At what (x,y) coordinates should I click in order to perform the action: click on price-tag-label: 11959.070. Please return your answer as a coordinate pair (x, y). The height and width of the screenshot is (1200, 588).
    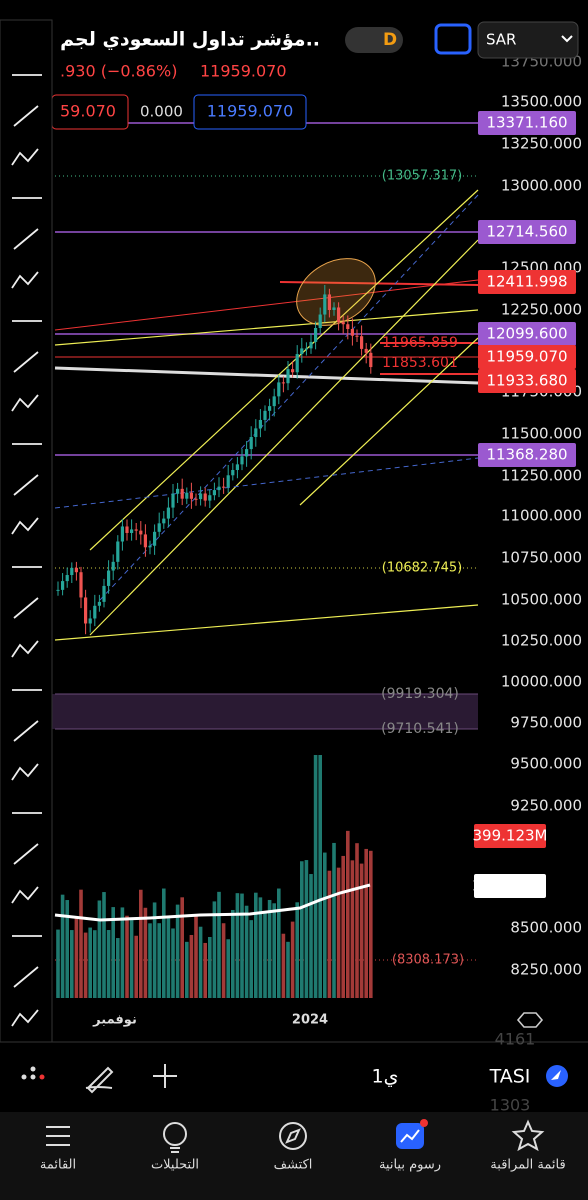
    Looking at the image, I should click on (526, 357).